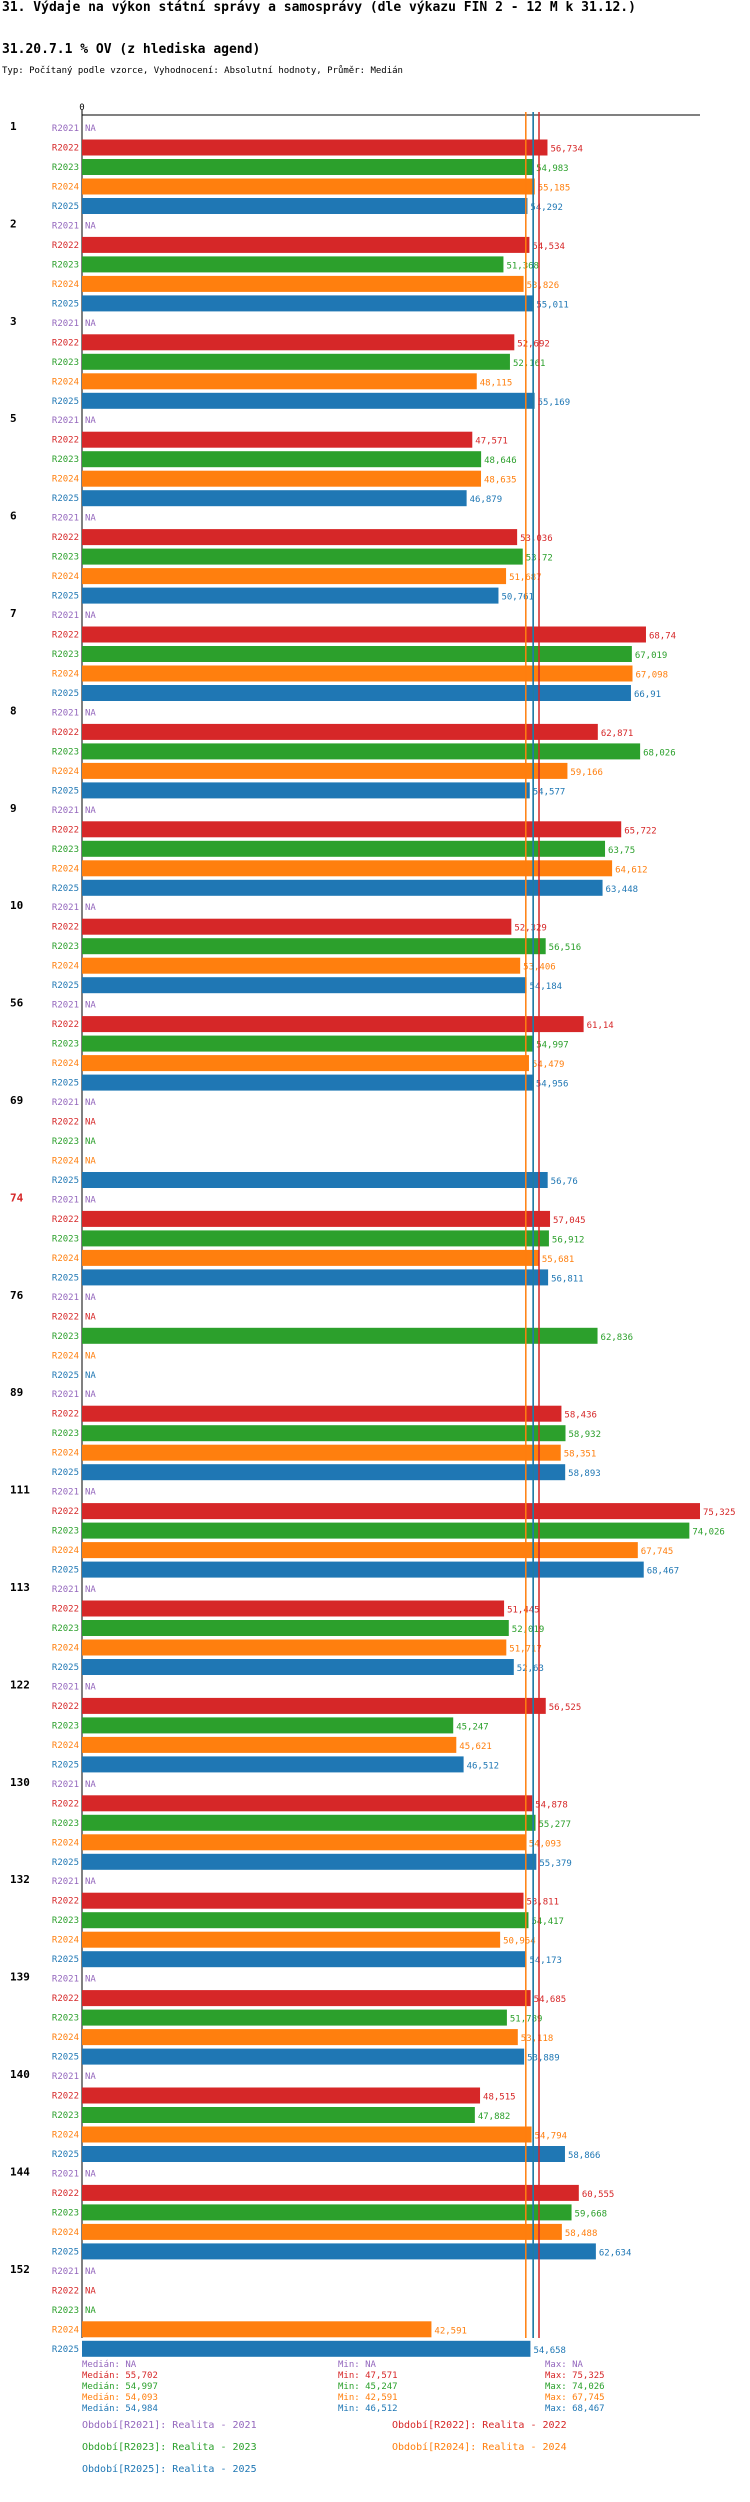 Image resolution: width=750 pixels, height=2502 pixels. What do you see at coordinates (545, 1844) in the screenshot?
I see `value-label: 54,093` at bounding box center [545, 1844].